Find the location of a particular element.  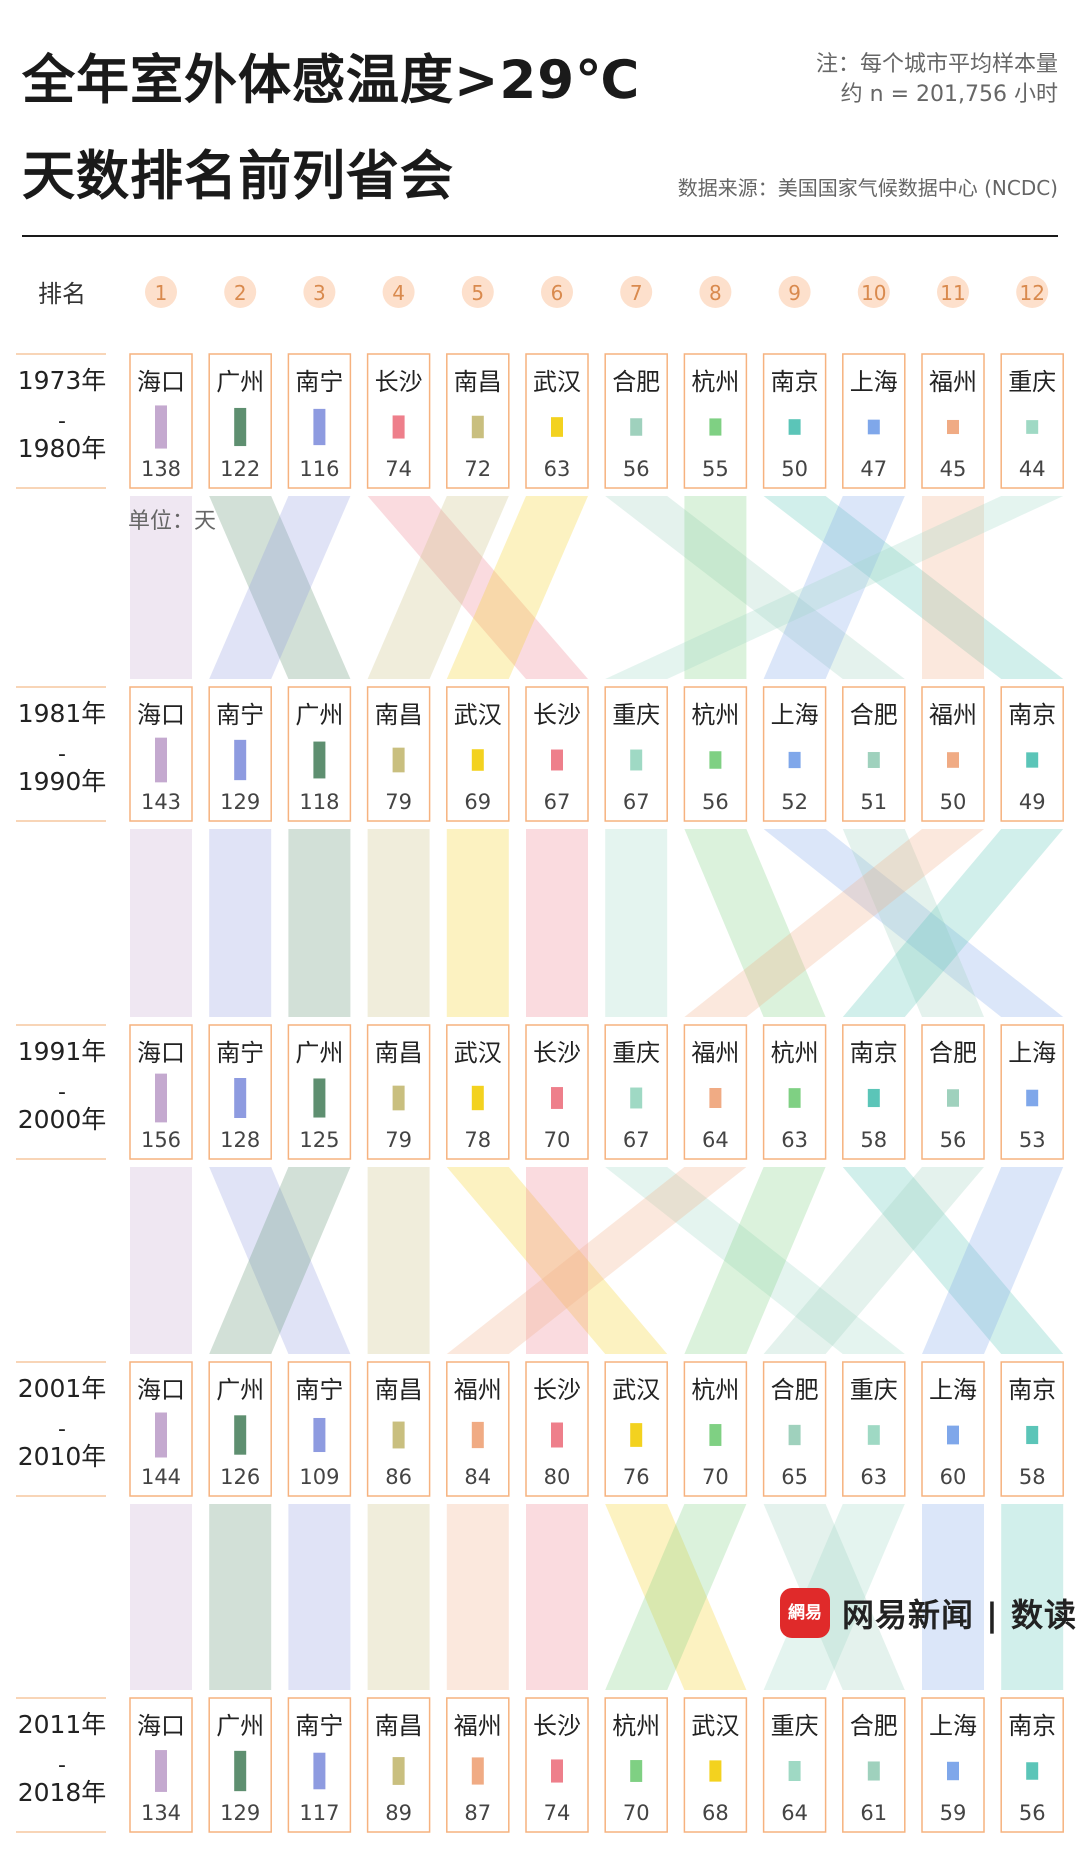

rank-number-12: 12 is located at coordinates (1031, 293).